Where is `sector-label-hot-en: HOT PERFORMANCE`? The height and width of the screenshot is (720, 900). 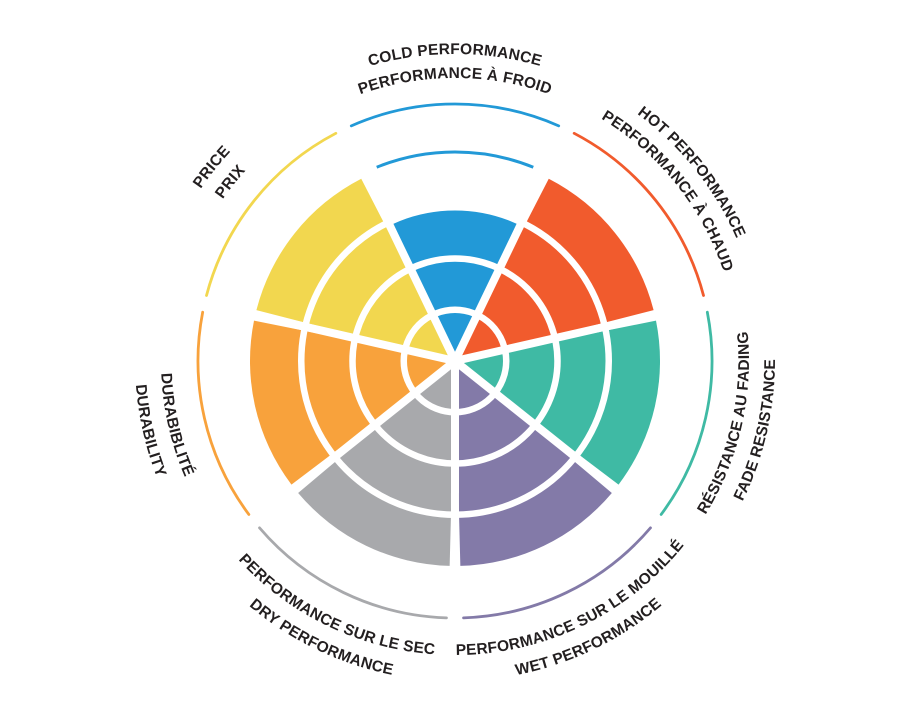 sector-label-hot-en: HOT PERFORMANCE is located at coordinates (692, 171).